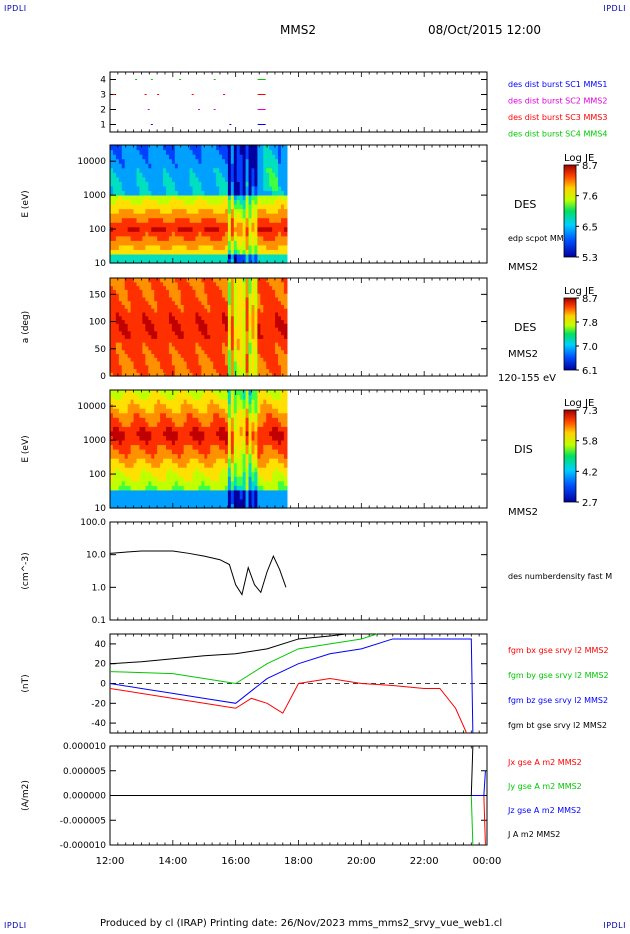 This screenshot has height=934, width=630. What do you see at coordinates (199, 449) in the screenshot?
I see `spectrogram-dis-energy-spectrogram` at bounding box center [199, 449].